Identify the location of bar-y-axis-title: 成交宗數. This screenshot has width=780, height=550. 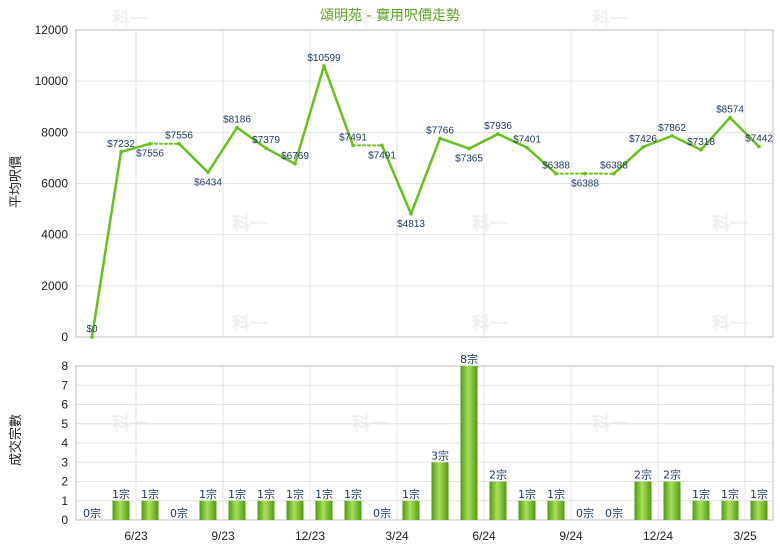
(16, 440).